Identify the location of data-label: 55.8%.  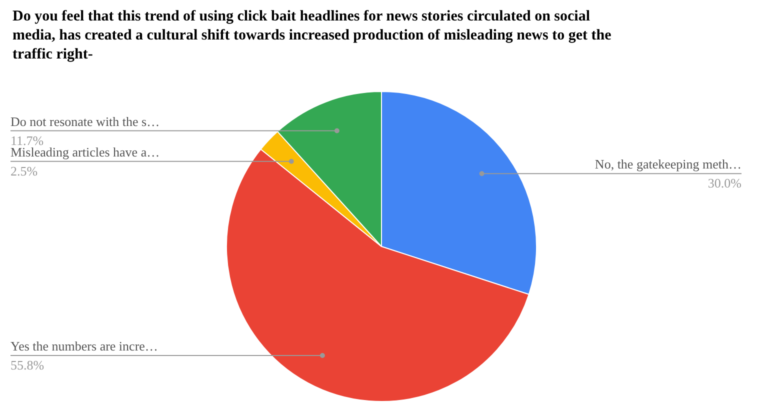
(27, 365).